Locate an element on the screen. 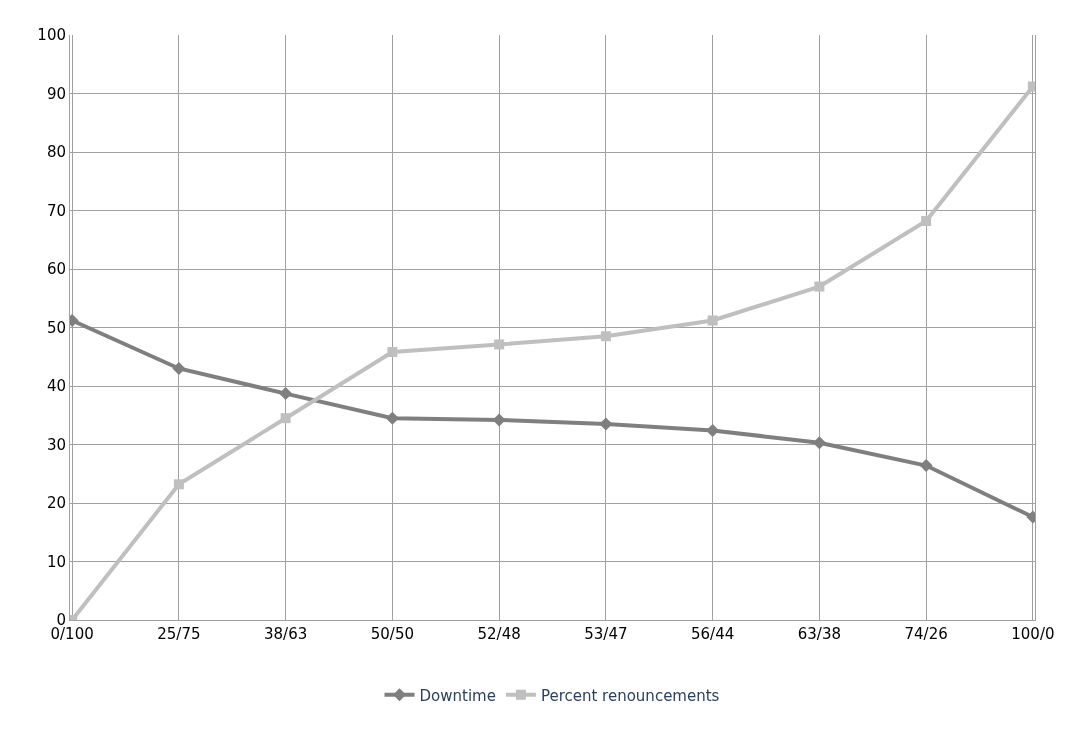 This screenshot has width=1090, height=730. y-tick-label: 90 is located at coordinates (56, 93).